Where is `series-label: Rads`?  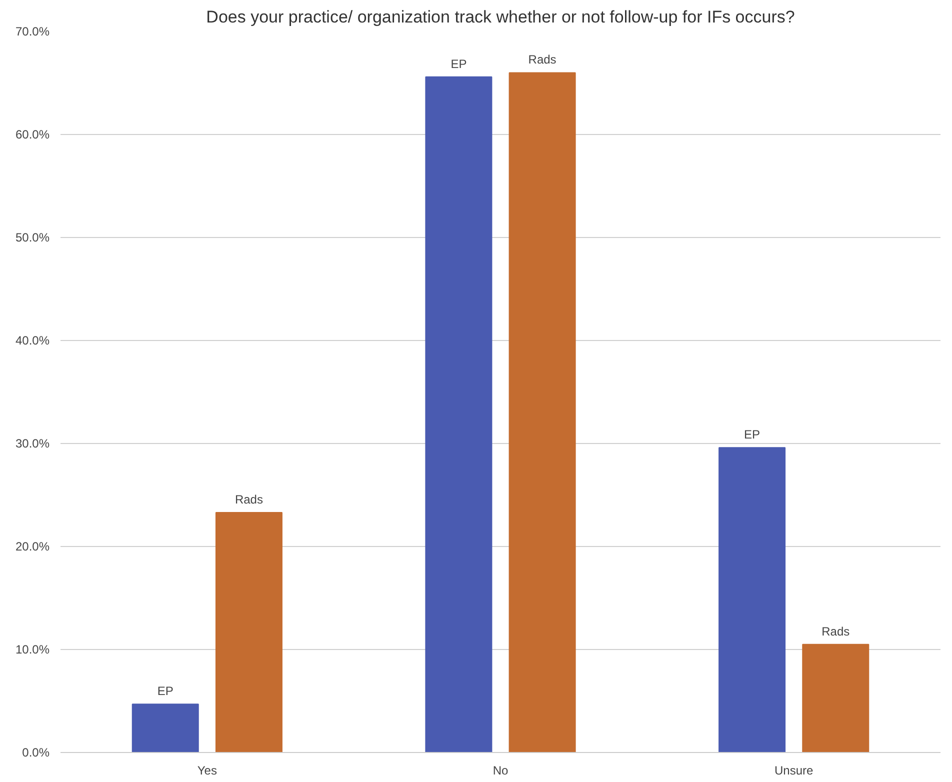 series-label: Rads is located at coordinates (248, 499).